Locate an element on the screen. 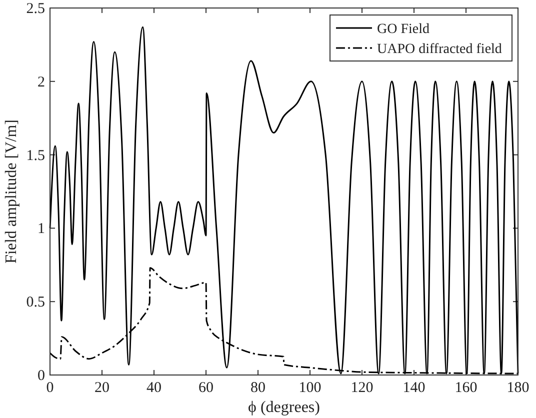  y-tick-label: 0 is located at coordinates (41, 376).